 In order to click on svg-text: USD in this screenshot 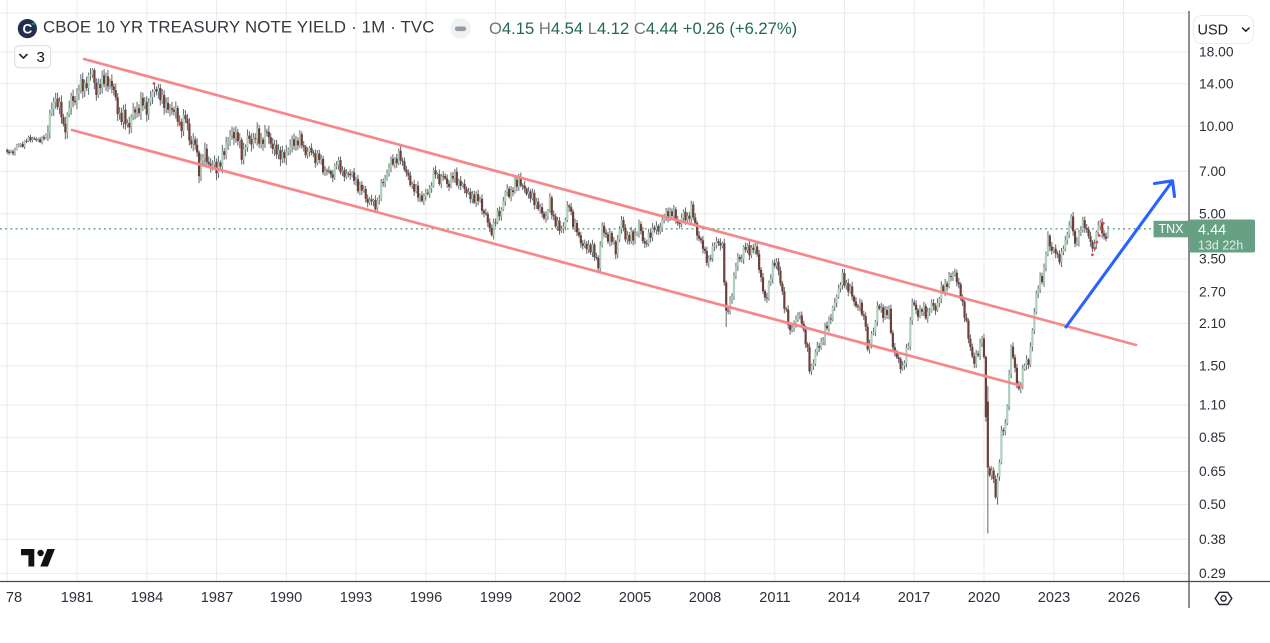, I will do `click(1213, 31)`.